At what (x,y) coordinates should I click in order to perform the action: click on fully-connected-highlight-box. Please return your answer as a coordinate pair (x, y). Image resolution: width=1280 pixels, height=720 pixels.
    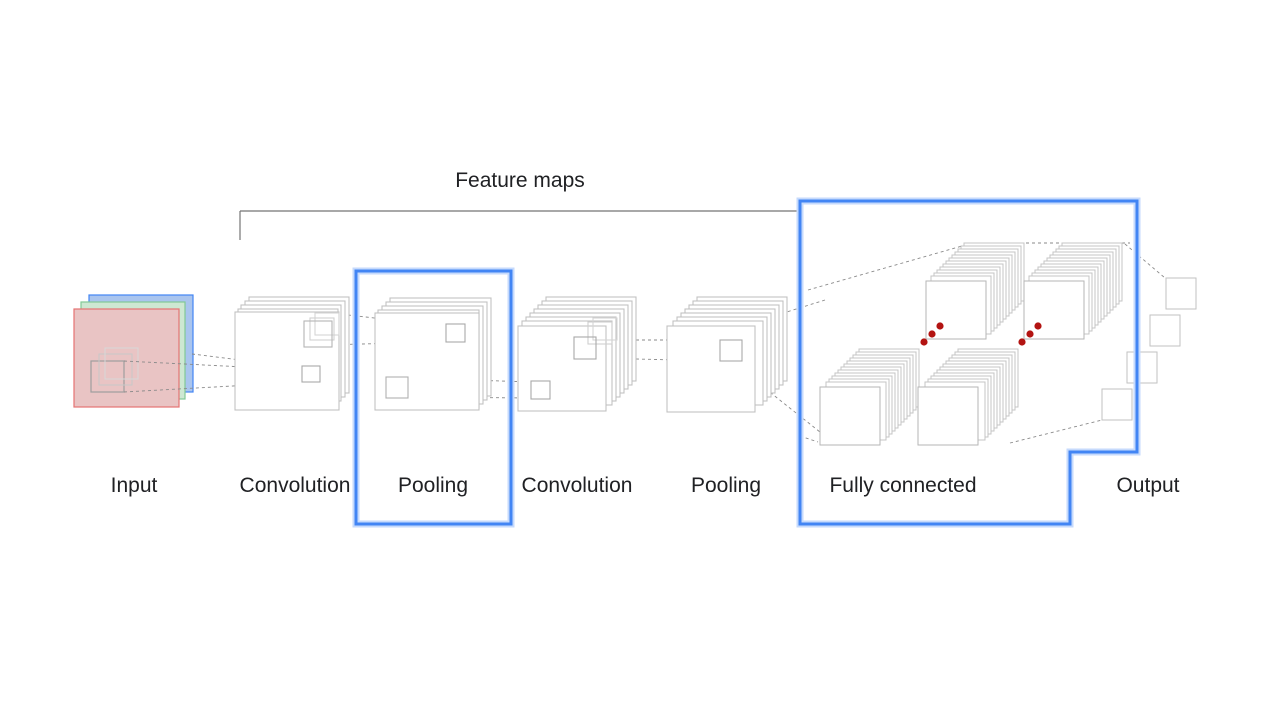
    Looking at the image, I should click on (968, 362).